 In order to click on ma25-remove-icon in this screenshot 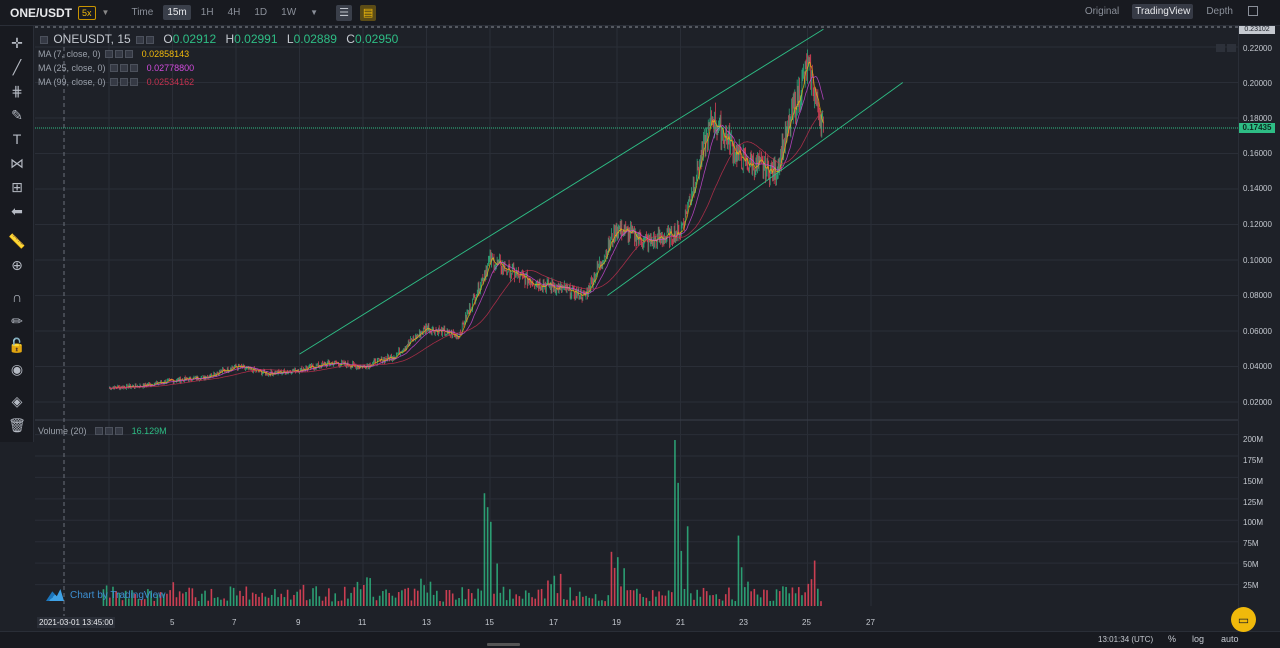, I will do `click(134, 68)`.